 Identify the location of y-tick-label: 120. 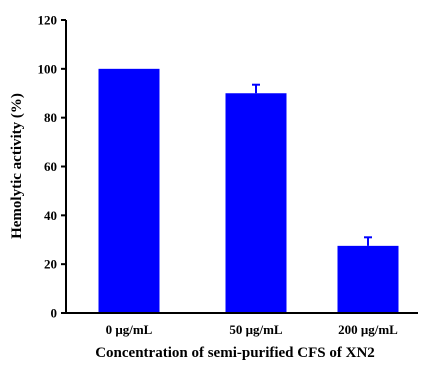
(48, 20).